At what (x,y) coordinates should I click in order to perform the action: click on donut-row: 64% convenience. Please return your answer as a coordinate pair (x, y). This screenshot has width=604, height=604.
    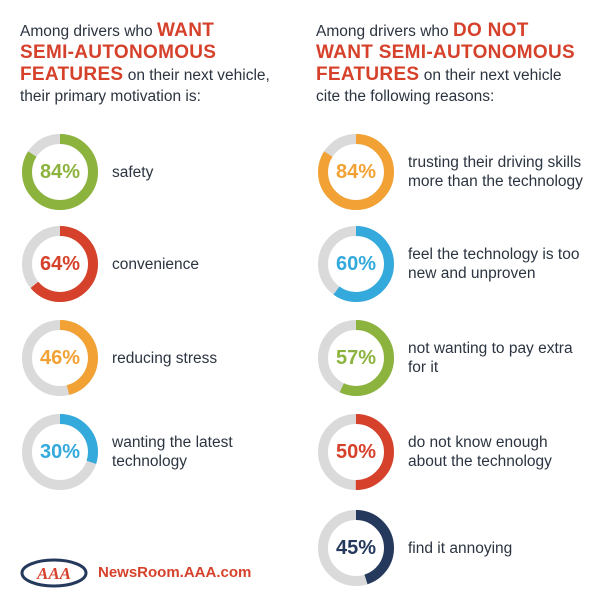
    Looking at the image, I should click on (160, 264).